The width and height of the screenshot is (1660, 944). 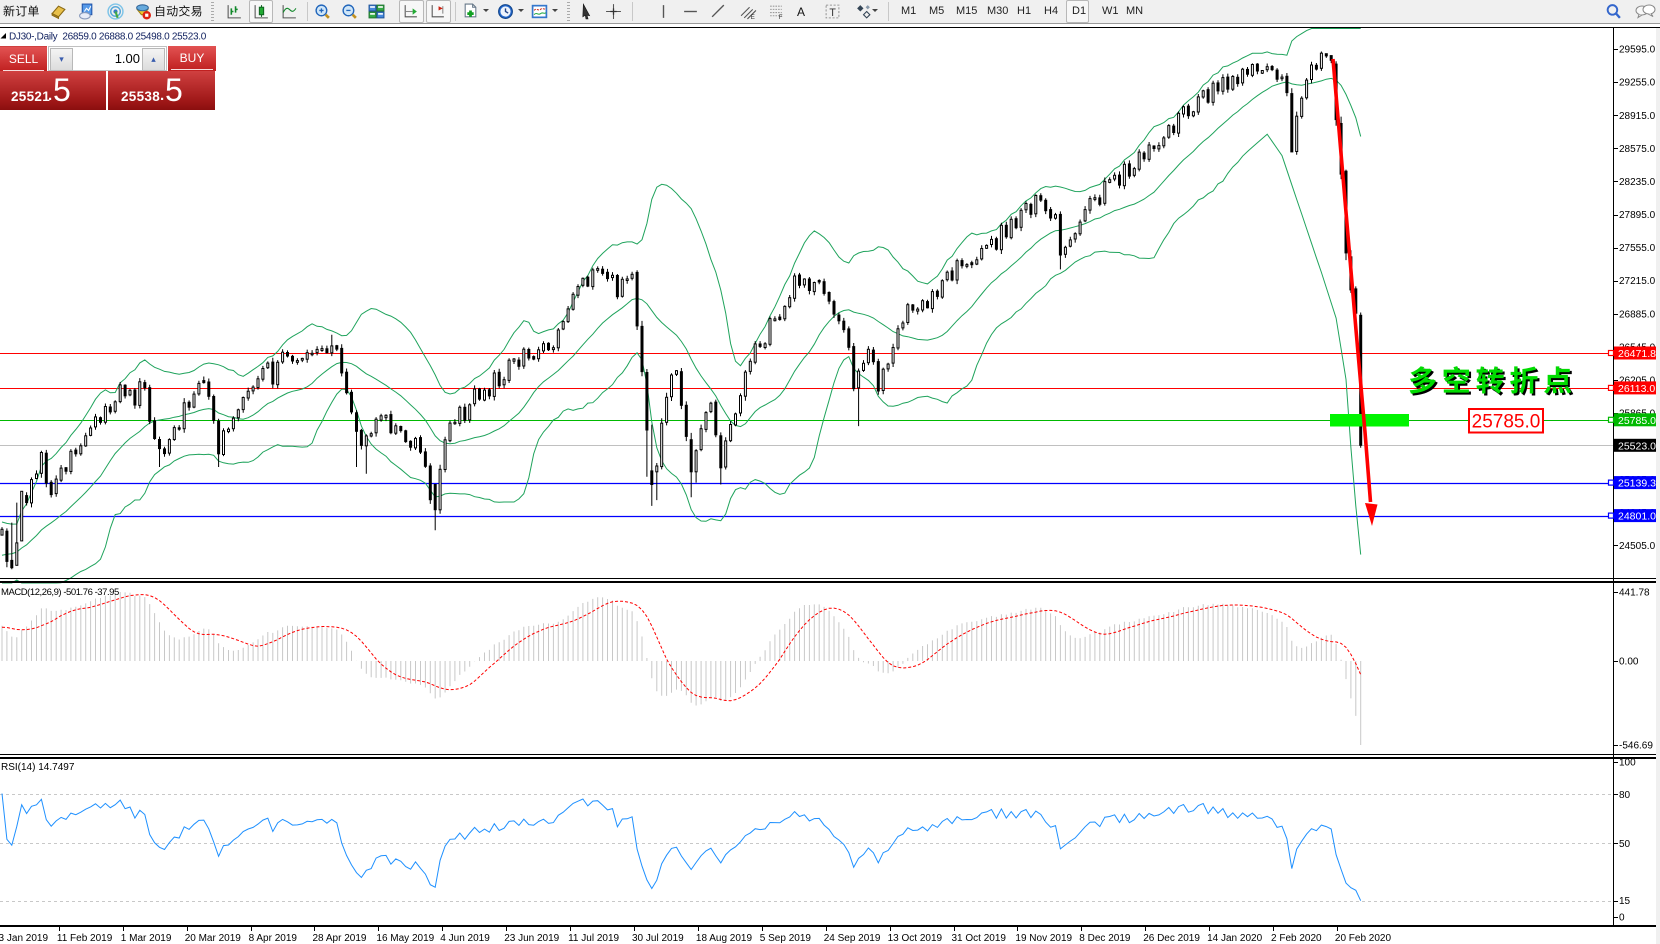 I want to click on svg-text: -546.69, so click(x=1636, y=746).